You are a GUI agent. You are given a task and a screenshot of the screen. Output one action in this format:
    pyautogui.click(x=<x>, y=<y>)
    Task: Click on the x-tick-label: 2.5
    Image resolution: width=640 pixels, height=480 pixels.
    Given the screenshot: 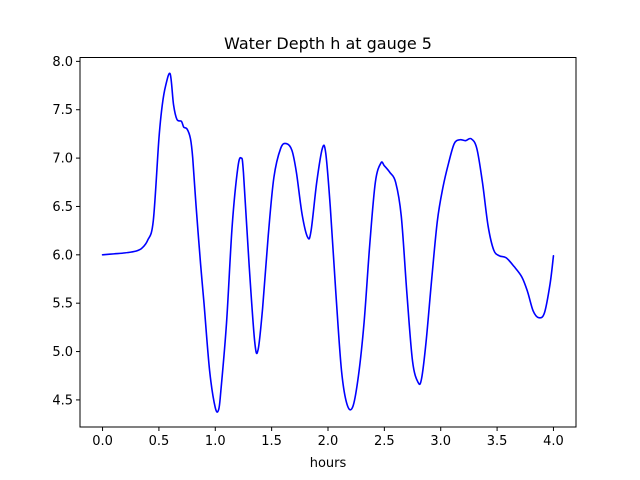 What is the action you would take?
    pyautogui.click(x=384, y=441)
    